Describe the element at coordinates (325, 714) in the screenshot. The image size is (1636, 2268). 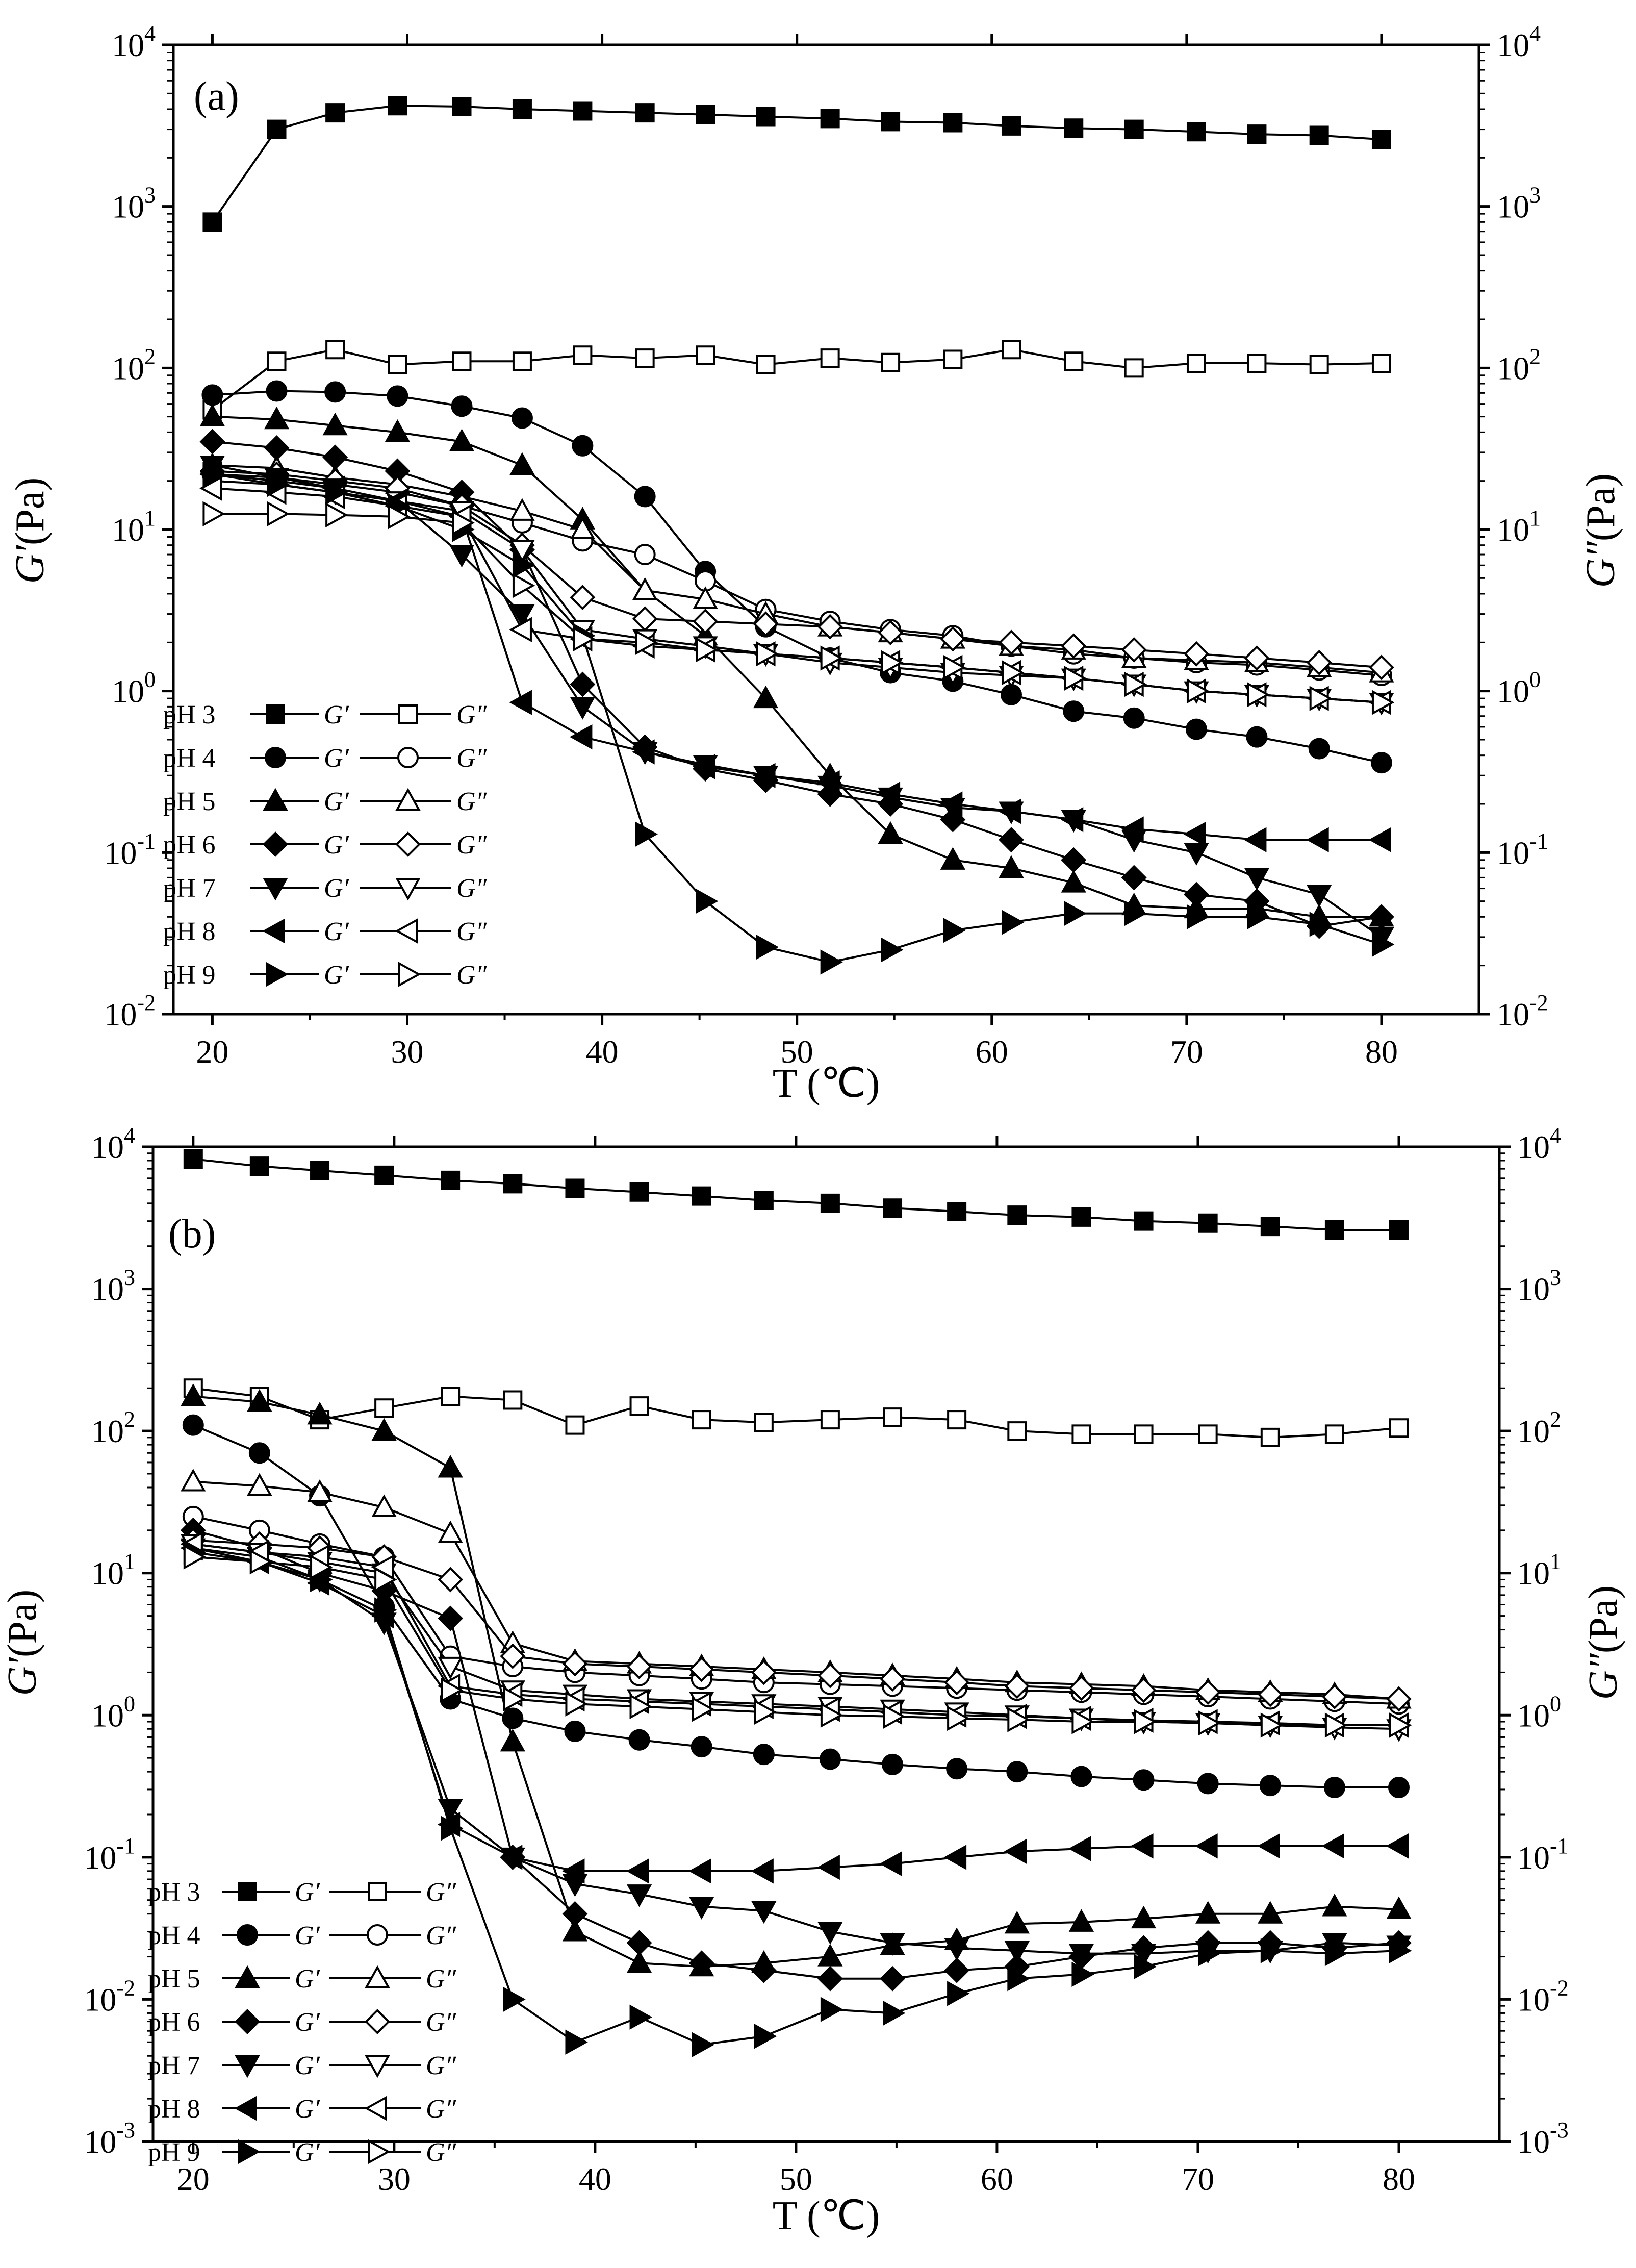
I see `panel-a-legend-item: pH 3 G′ G″` at that location.